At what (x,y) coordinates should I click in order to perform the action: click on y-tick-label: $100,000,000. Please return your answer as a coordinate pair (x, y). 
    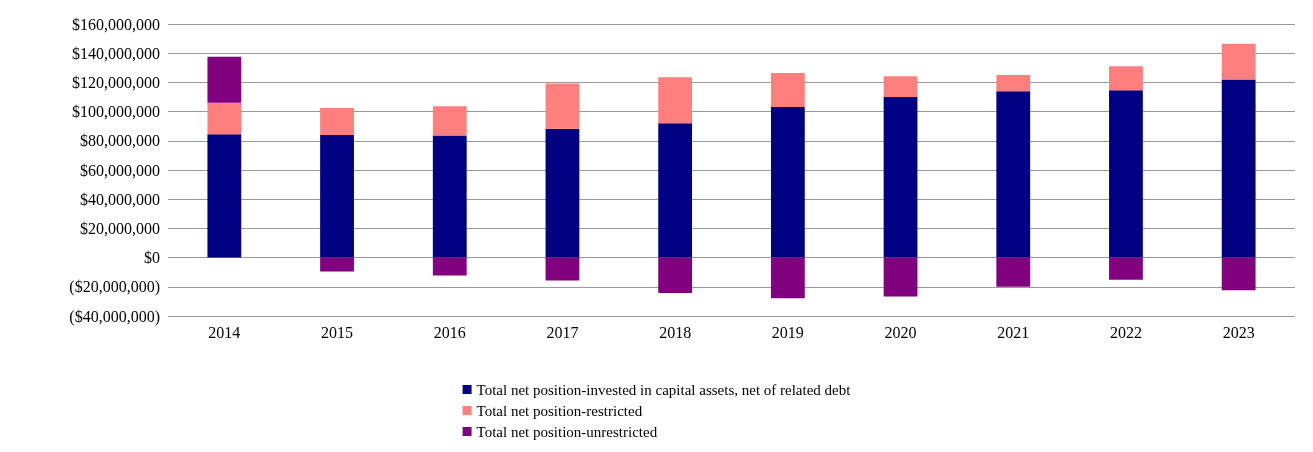
    Looking at the image, I should click on (116, 112).